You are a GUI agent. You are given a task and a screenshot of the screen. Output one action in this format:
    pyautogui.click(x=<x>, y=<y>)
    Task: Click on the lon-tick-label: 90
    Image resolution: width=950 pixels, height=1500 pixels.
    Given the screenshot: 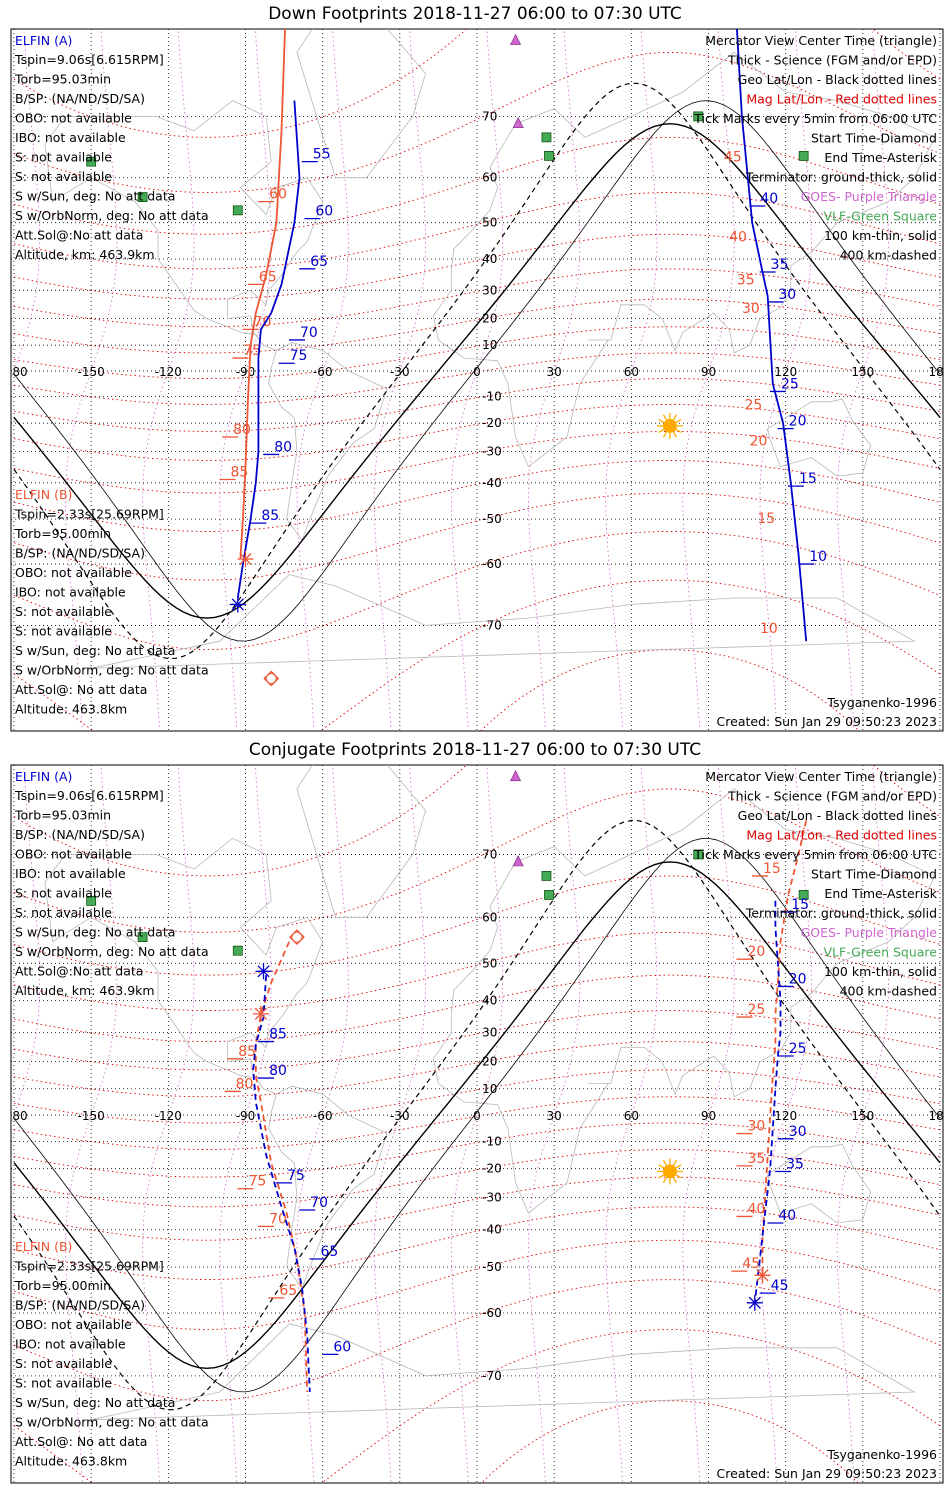 What is the action you would take?
    pyautogui.click(x=708, y=1116)
    